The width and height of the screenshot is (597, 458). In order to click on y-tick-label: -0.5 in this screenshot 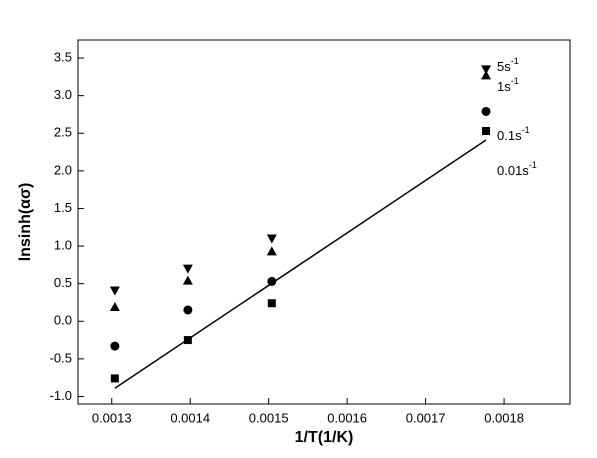, I will do `click(61, 357)`.